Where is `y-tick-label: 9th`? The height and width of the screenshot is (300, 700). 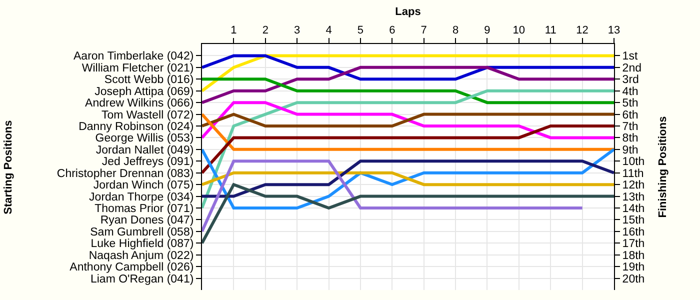 y-tick-label: 9th is located at coordinates (630, 150).